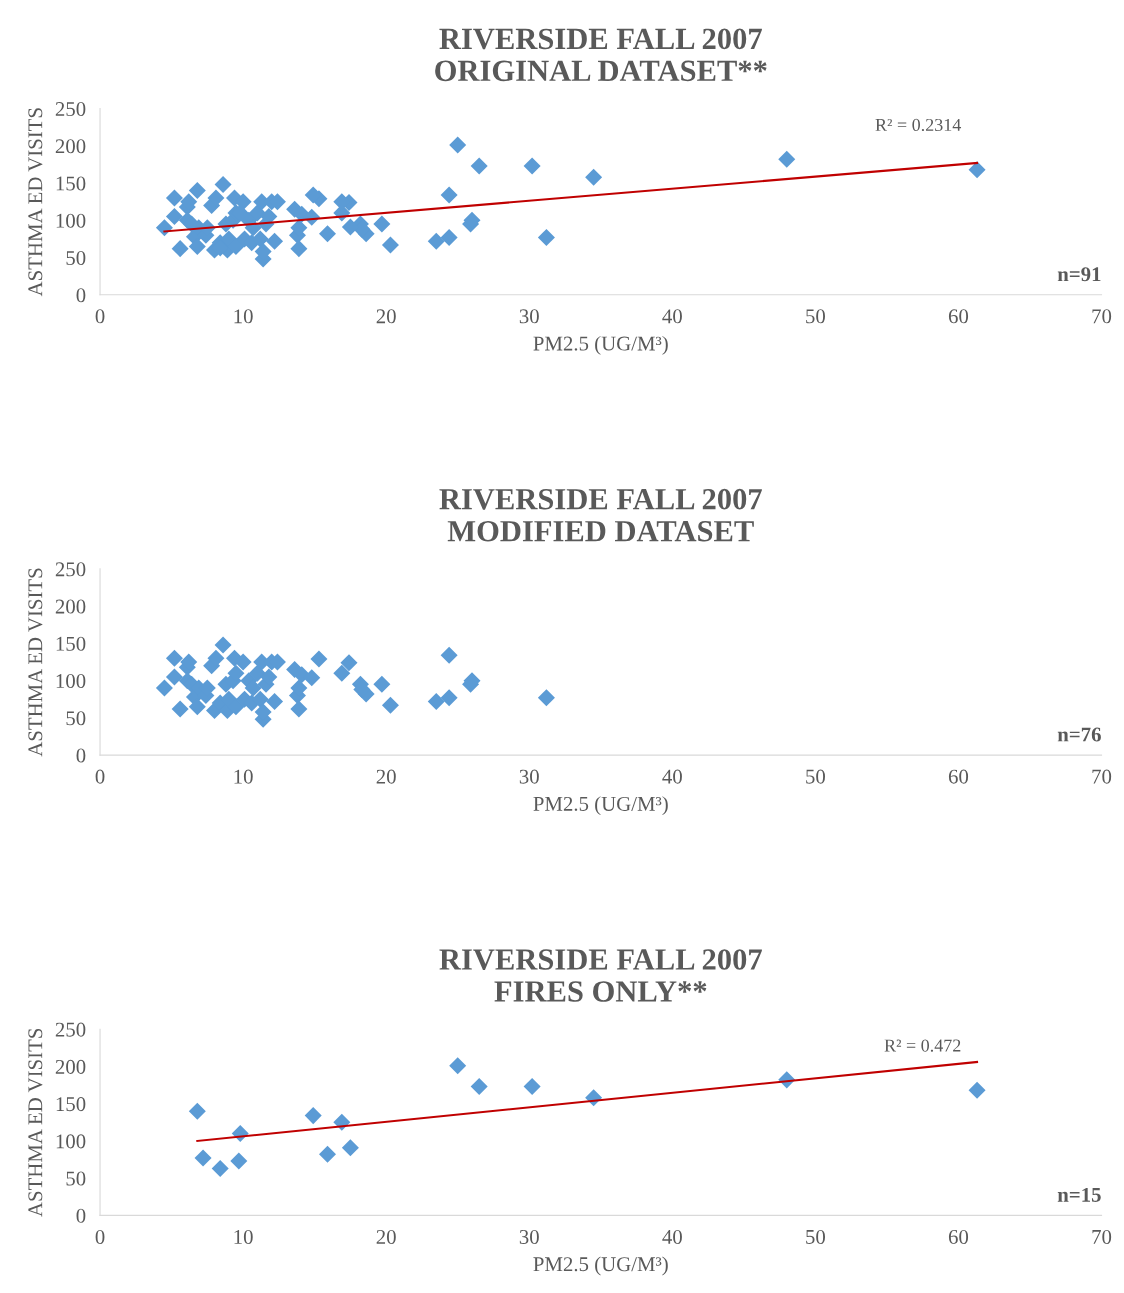 Image resolution: width=1124 pixels, height=1293 pixels. I want to click on chart-title: RIVERSIDE FALL 2007 ORIGINAL DATASET**, so click(601, 55).